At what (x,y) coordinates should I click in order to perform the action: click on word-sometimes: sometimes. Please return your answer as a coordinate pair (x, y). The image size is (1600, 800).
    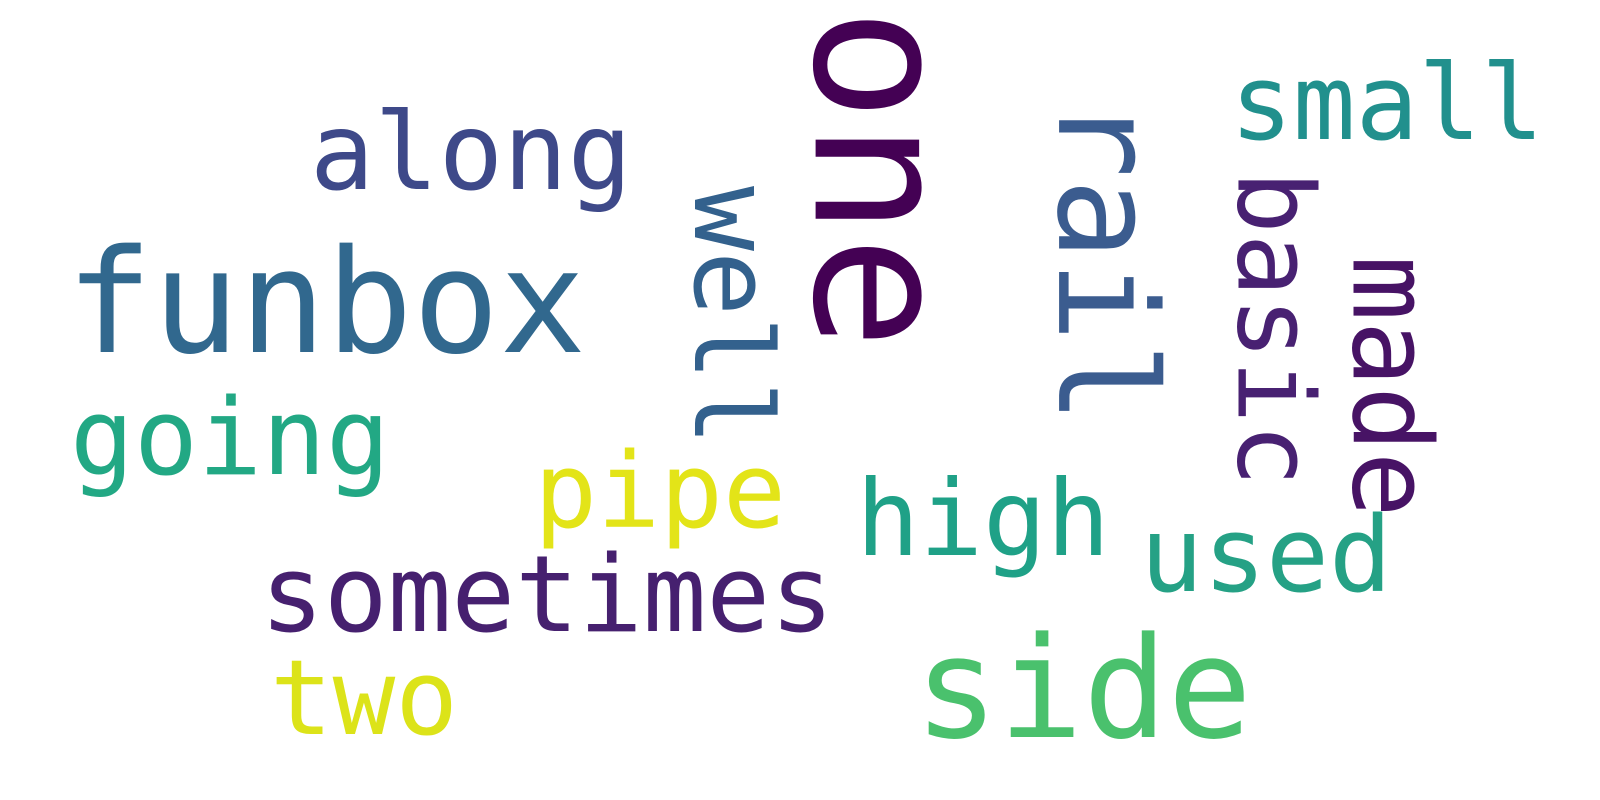
    Looking at the image, I should click on (547, 594).